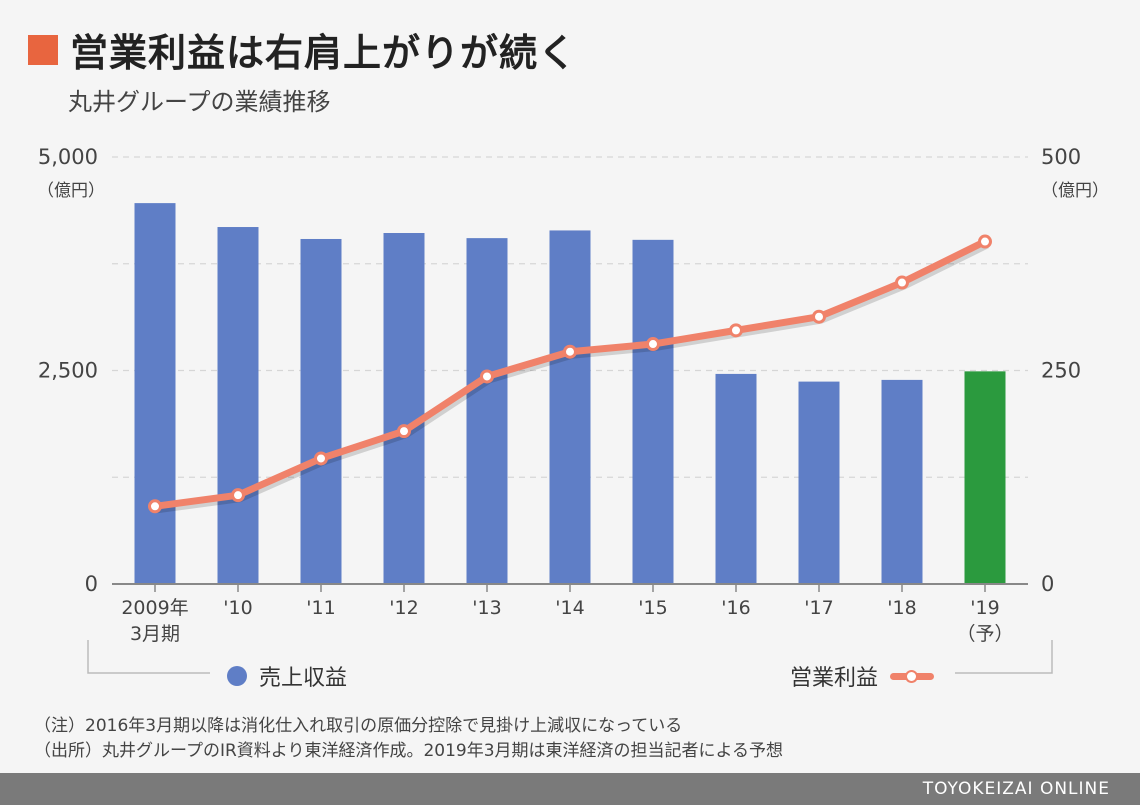  Describe the element at coordinates (43, 49) in the screenshot. I see `title-square-icon` at that location.